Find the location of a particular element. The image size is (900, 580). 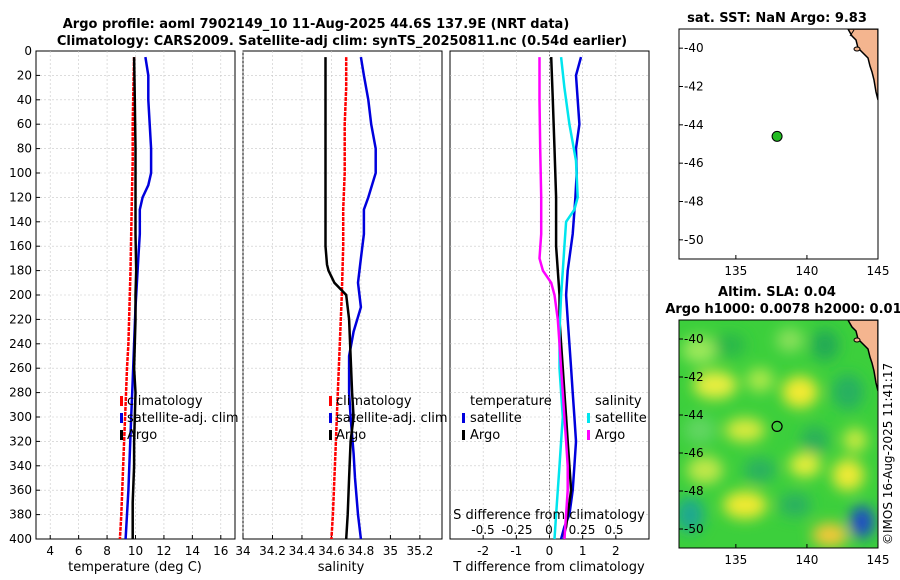

x-tick-label: 6 is located at coordinates (79, 551).